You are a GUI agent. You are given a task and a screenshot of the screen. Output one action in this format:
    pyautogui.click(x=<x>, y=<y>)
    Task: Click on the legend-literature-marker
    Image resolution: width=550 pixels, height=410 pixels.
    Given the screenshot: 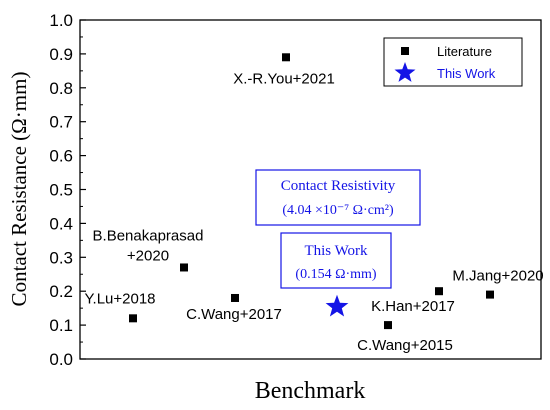 What is the action you would take?
    pyautogui.click(x=405, y=51)
    